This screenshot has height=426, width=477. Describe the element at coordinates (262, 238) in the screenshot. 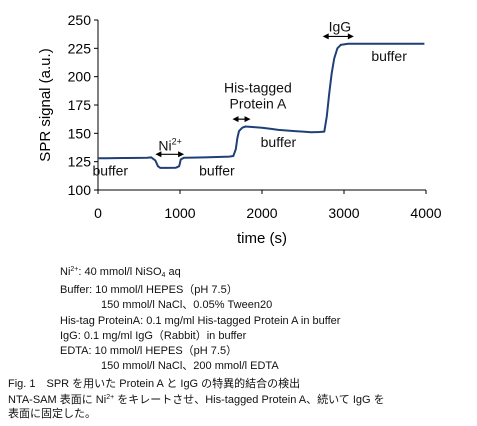

I see `x-axis-label: time (s)` at that location.